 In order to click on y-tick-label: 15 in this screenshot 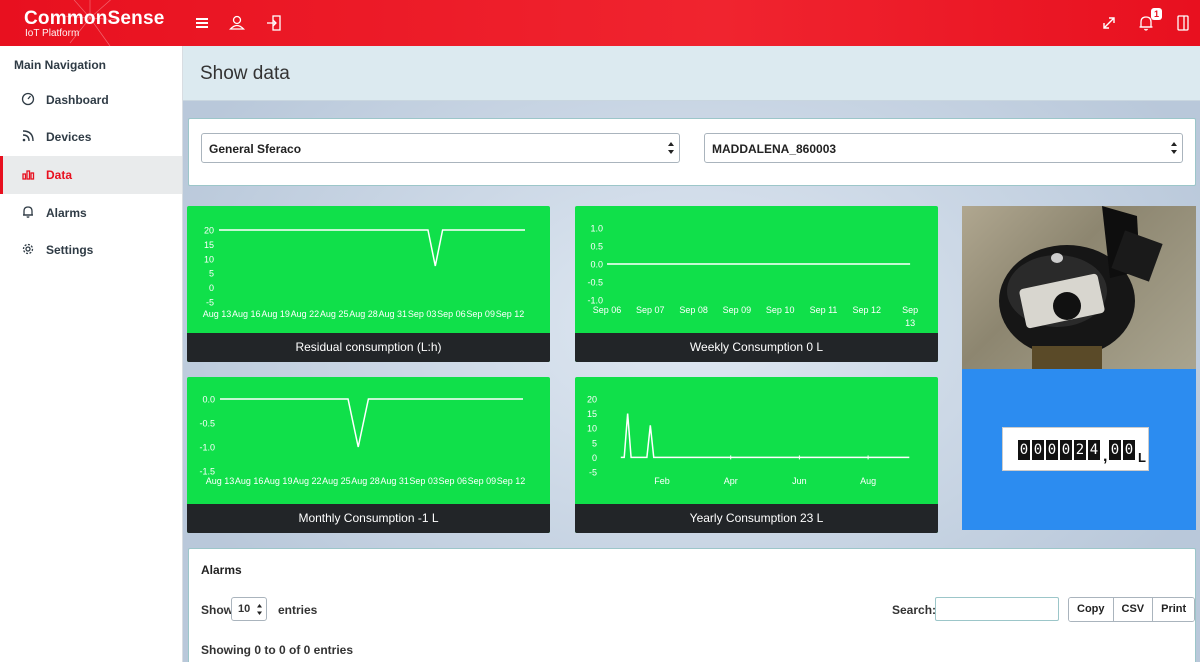, I will do `click(209, 245)`.